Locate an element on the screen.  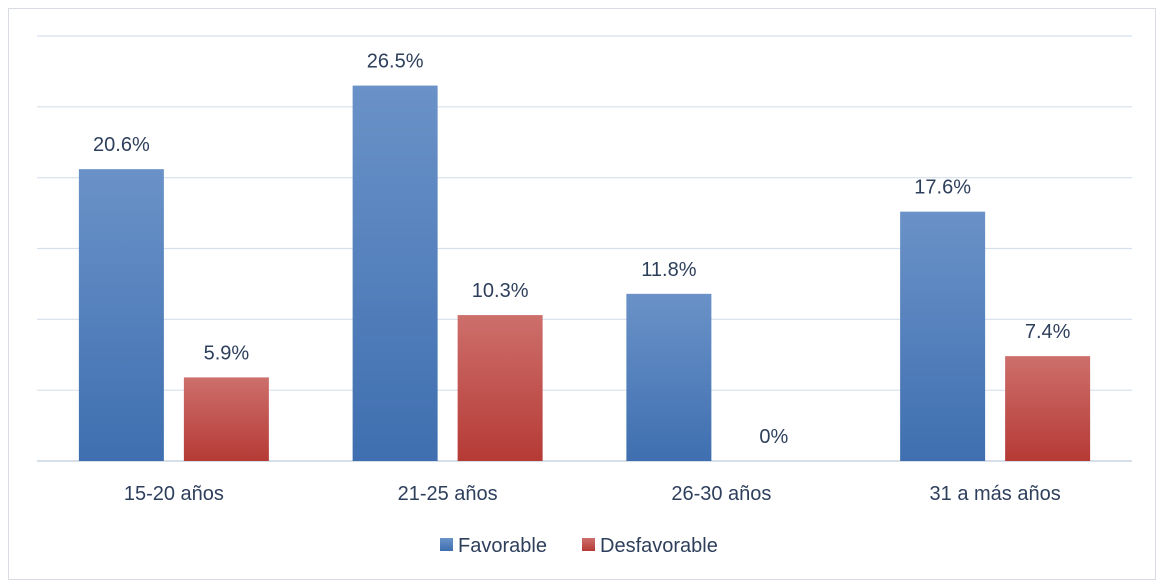
legend-label-favorable: Favorable is located at coordinates (502, 546).